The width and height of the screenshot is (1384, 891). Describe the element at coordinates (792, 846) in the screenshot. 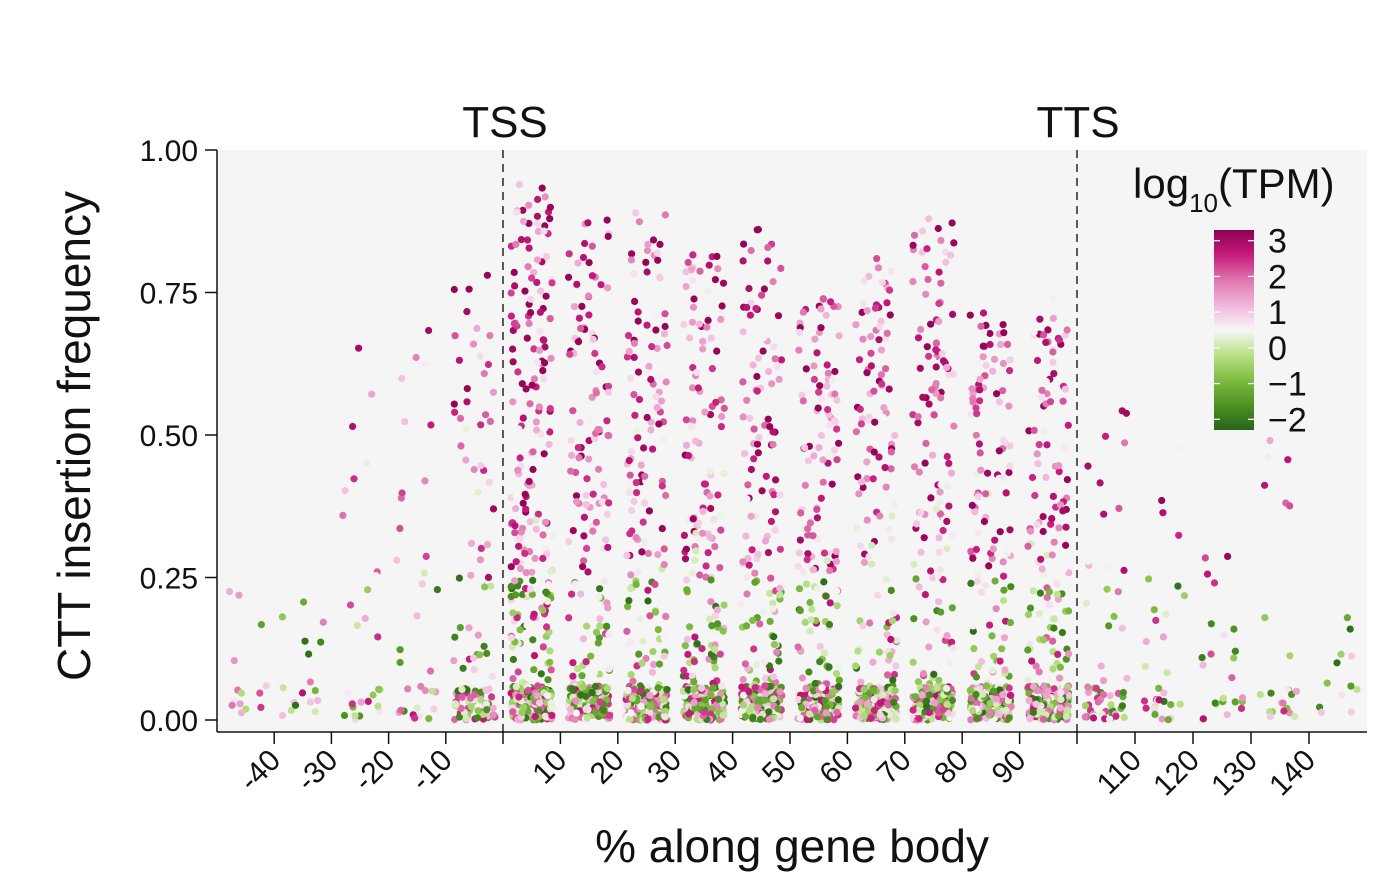

I see `x-axis-title: % along gene body` at that location.